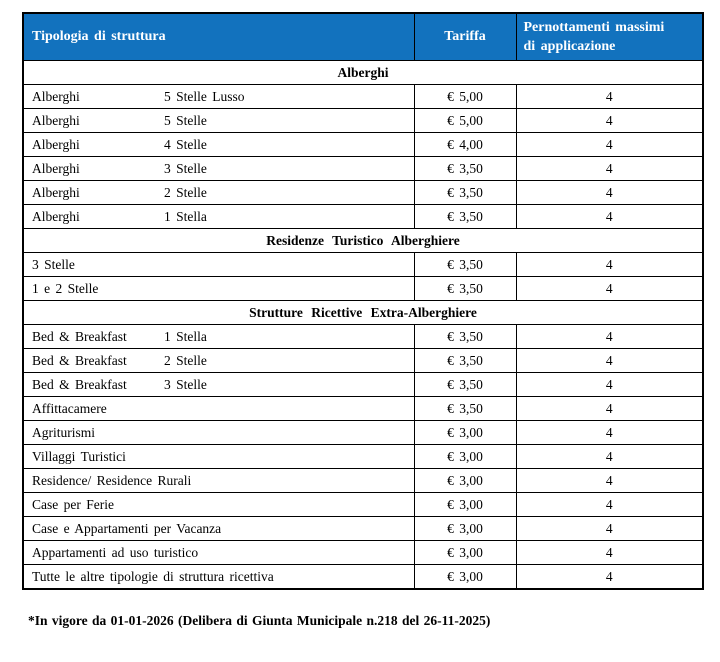  What do you see at coordinates (594, 27) in the screenshot?
I see `column-header-pernottamenti-line1: Pernottamenti massimi` at bounding box center [594, 27].